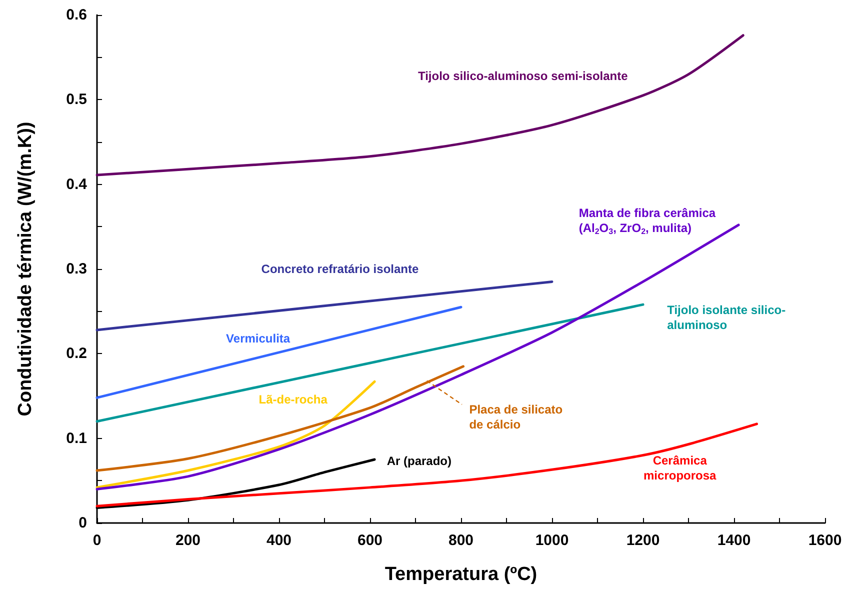 This screenshot has height=605, width=847. I want to click on x-tick-label: 1600, so click(825, 540).